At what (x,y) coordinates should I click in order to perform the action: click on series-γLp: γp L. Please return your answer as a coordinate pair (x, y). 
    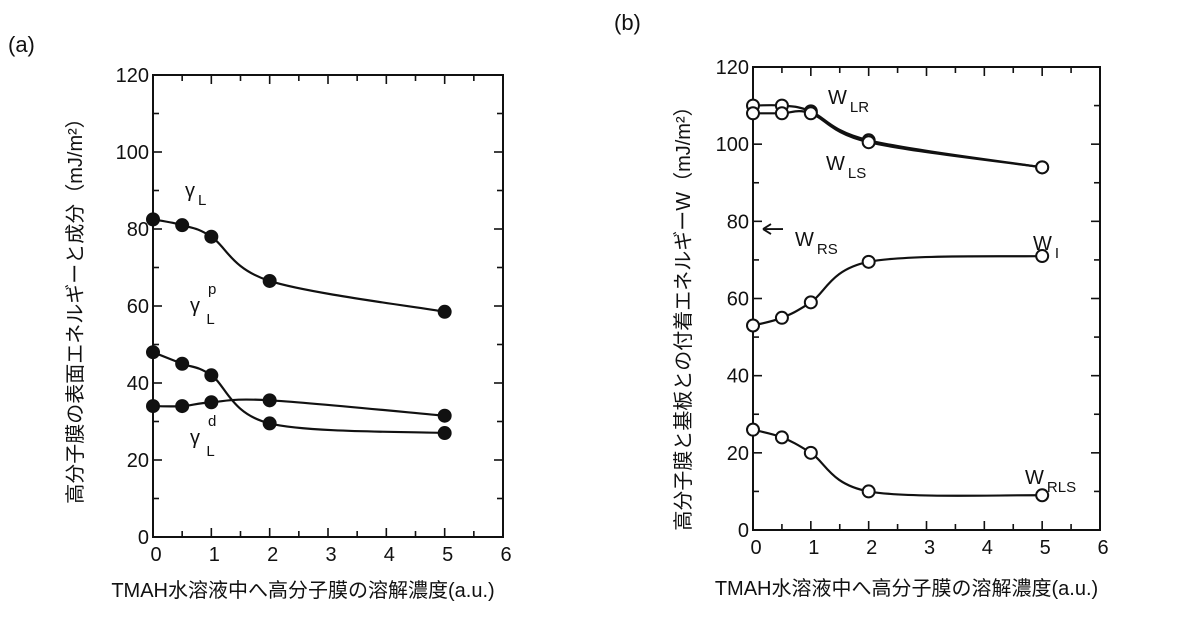
    Looking at the image, I should click on (299, 361).